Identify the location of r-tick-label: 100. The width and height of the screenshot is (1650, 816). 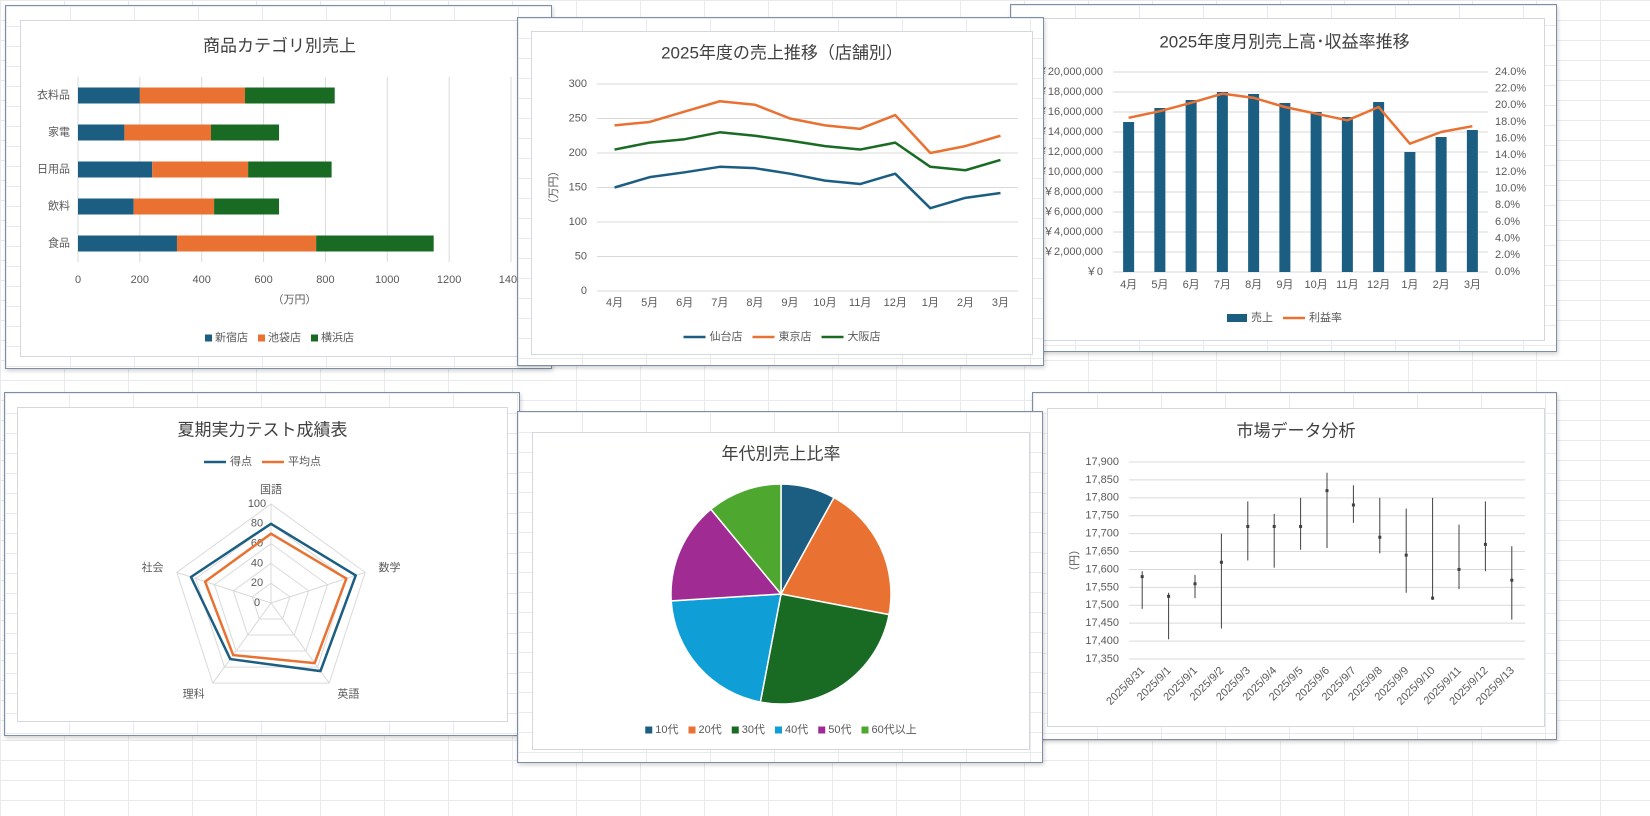
(257, 504).